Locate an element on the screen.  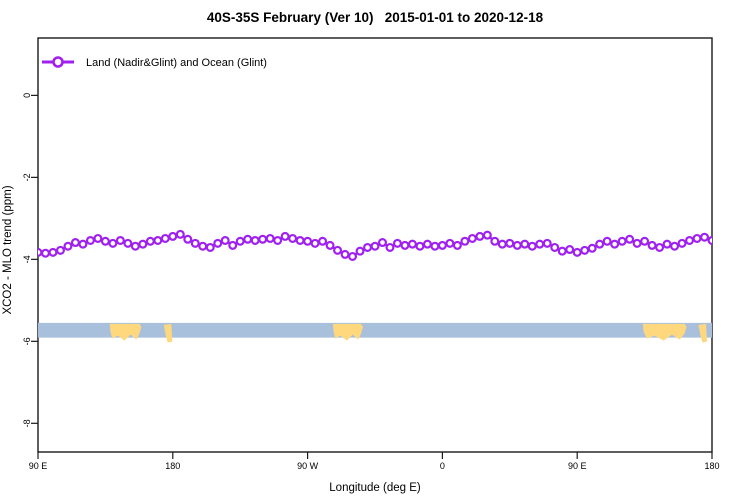
legend-open-circle-icon is located at coordinates (58, 62).